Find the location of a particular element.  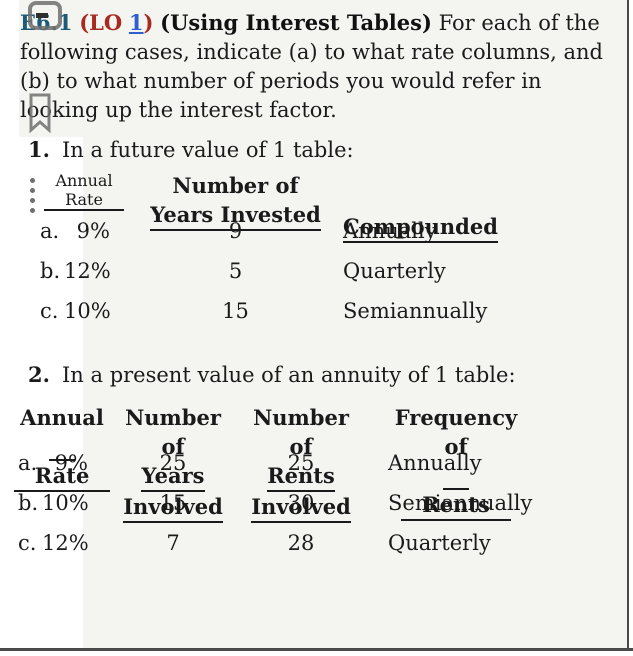

bookmark-icon is located at coordinates (40, 115).